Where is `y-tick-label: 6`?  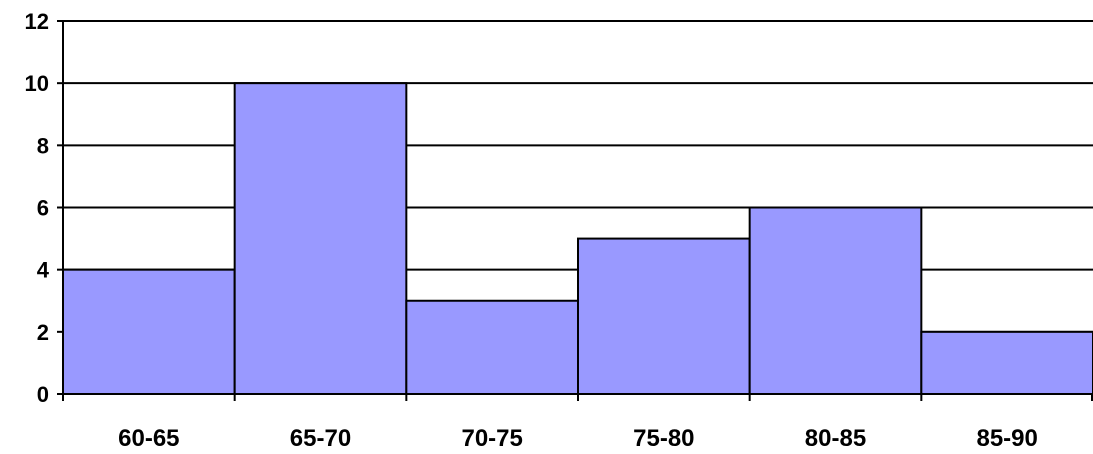 y-tick-label: 6 is located at coordinates (43, 208).